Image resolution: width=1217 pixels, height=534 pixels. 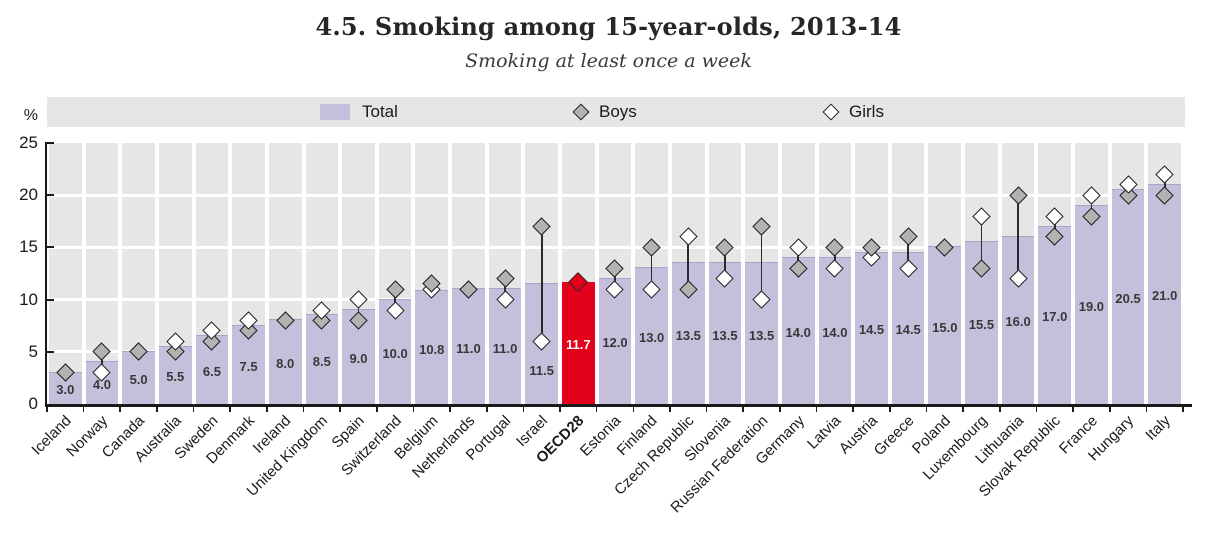 I want to click on bar-value-label: 12.0, so click(x=615, y=343).